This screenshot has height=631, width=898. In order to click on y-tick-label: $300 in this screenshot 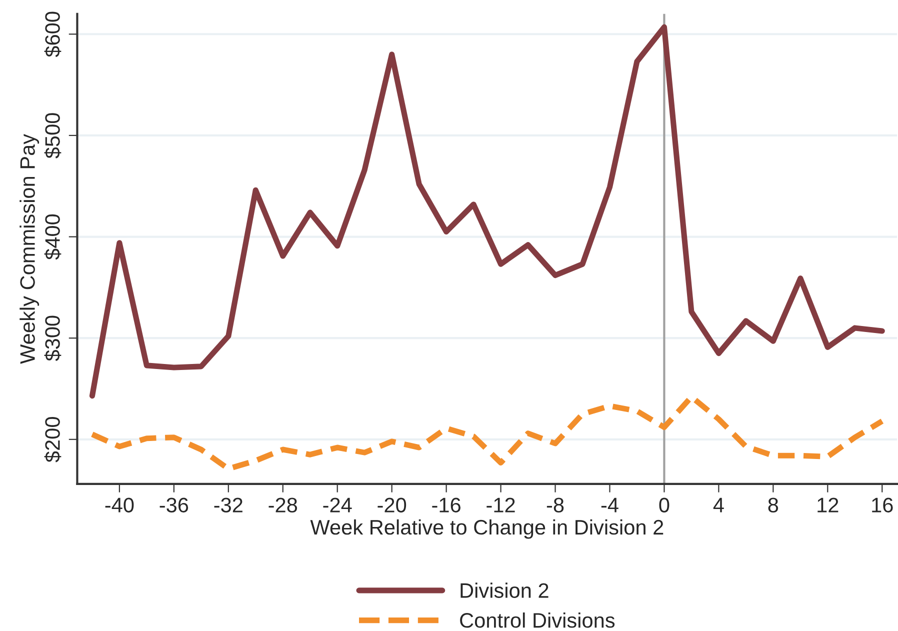, I will do `click(53, 339)`.